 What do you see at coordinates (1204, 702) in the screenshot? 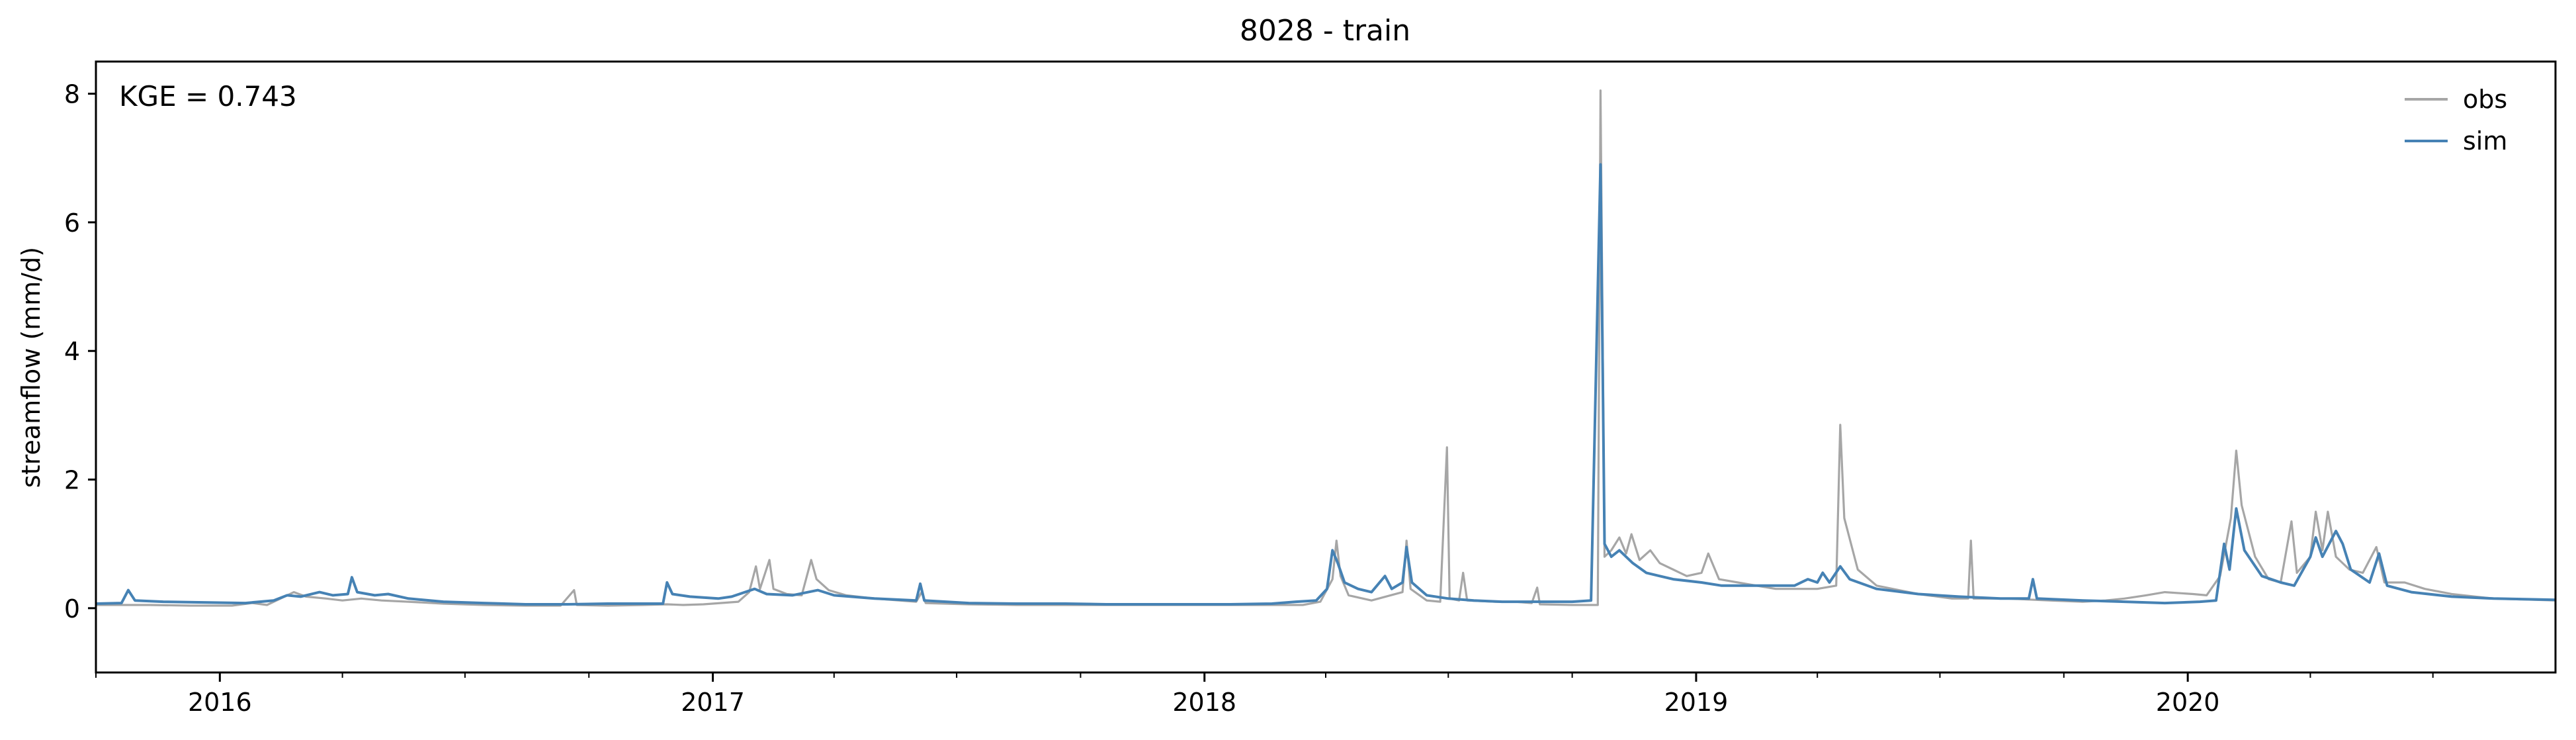
I see `x-tick-label: 2018` at bounding box center [1204, 702].